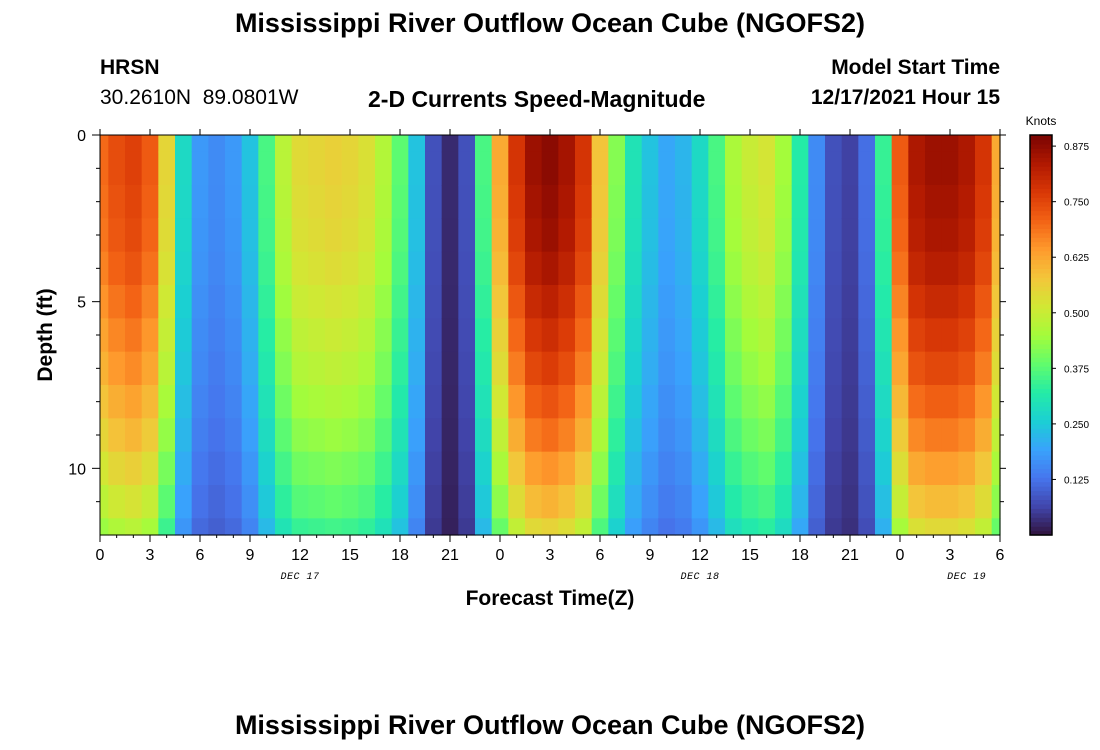 Image resolution: width=1100 pixels, height=750 pixels. What do you see at coordinates (550, 555) in the screenshot?
I see `x-tick-label: 3` at bounding box center [550, 555].